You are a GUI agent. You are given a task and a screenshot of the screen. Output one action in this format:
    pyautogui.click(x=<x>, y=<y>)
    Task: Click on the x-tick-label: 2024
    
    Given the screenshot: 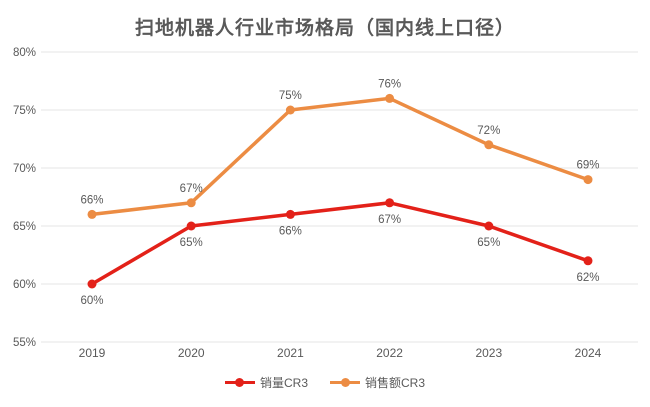 What is the action you would take?
    pyautogui.click(x=588, y=353)
    